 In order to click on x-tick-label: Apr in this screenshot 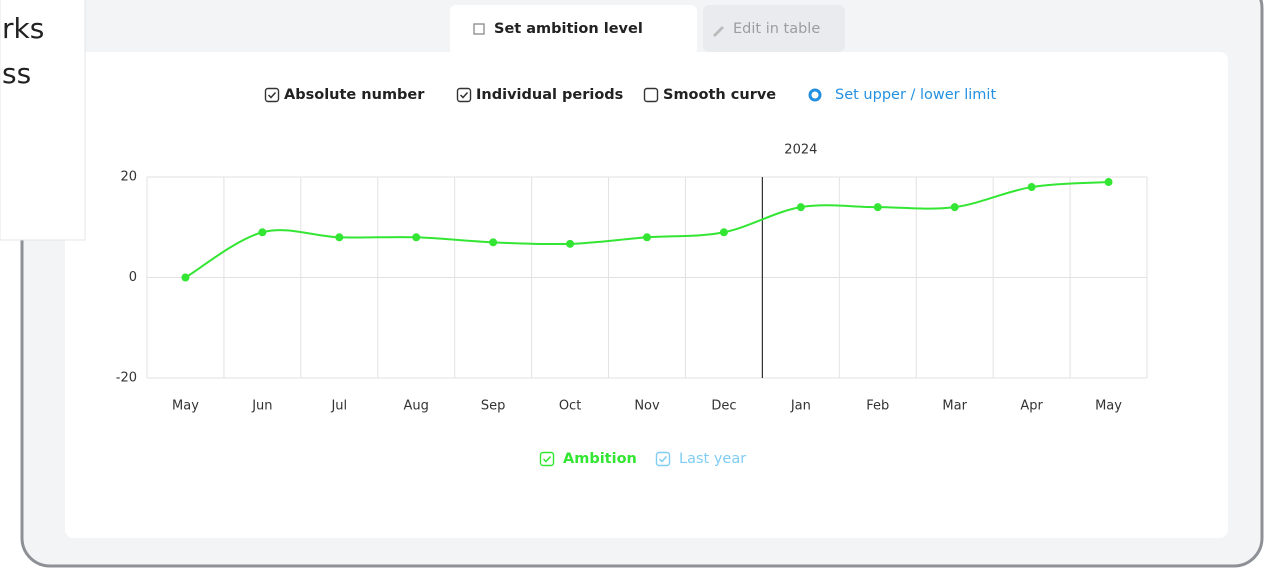, I will do `click(1031, 406)`.